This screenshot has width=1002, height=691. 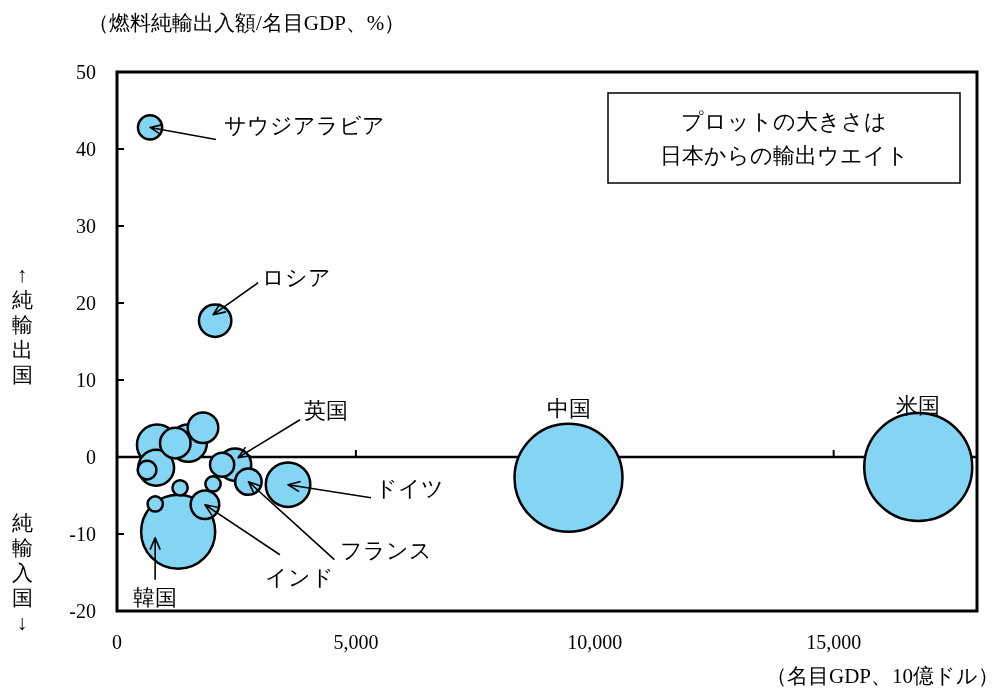 I want to click on y-tick-label: -20, so click(x=82, y=611).